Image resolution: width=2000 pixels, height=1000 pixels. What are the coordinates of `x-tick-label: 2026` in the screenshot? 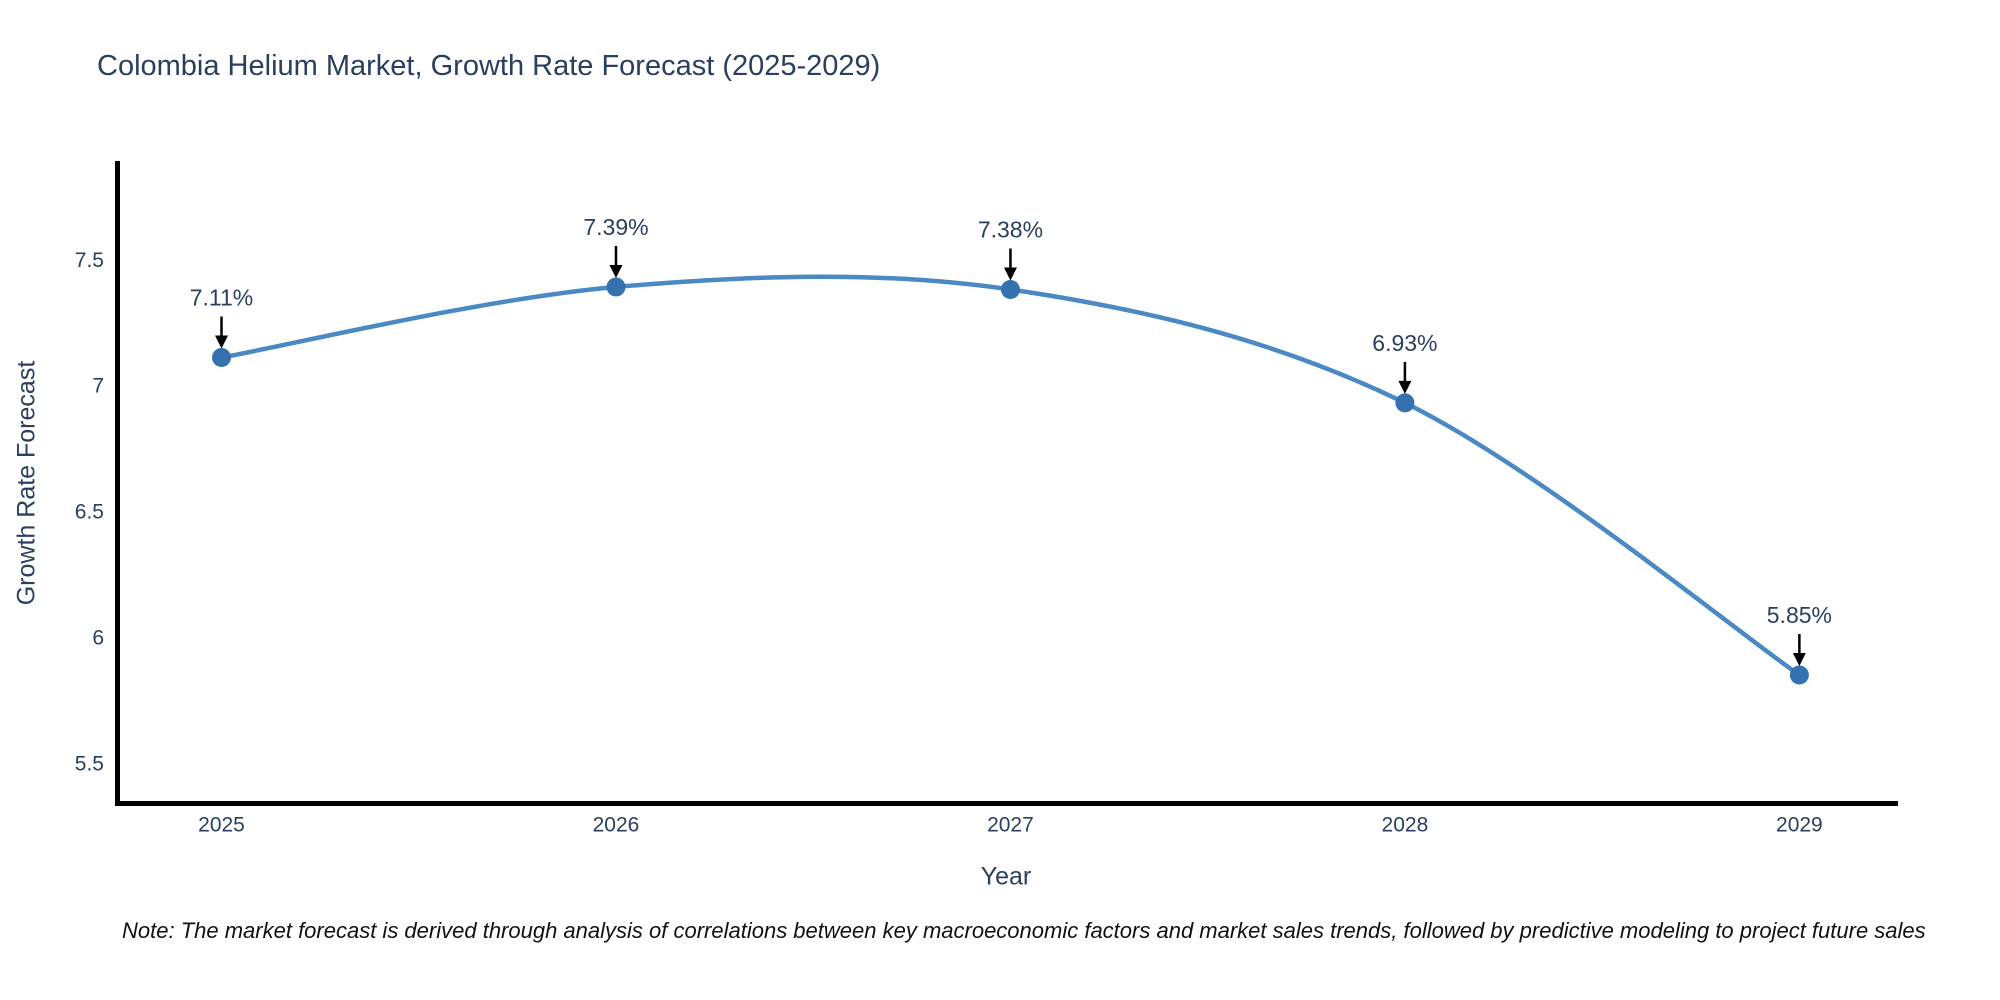 It's located at (616, 825).